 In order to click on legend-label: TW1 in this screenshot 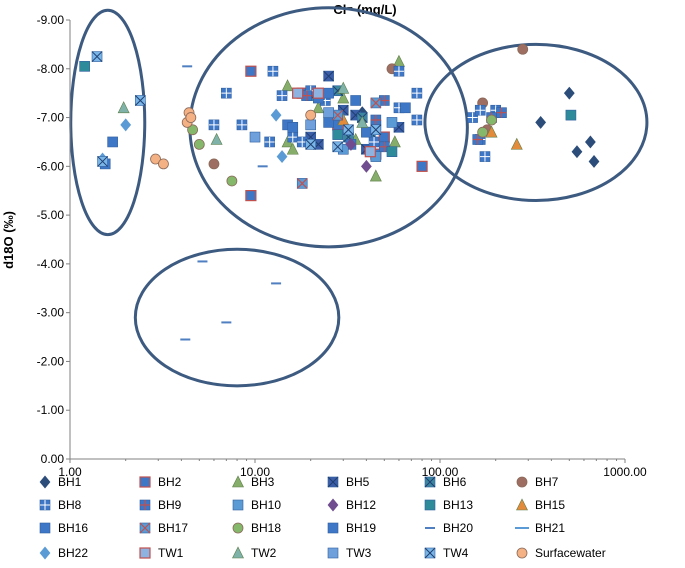, I will do `click(171, 553)`.